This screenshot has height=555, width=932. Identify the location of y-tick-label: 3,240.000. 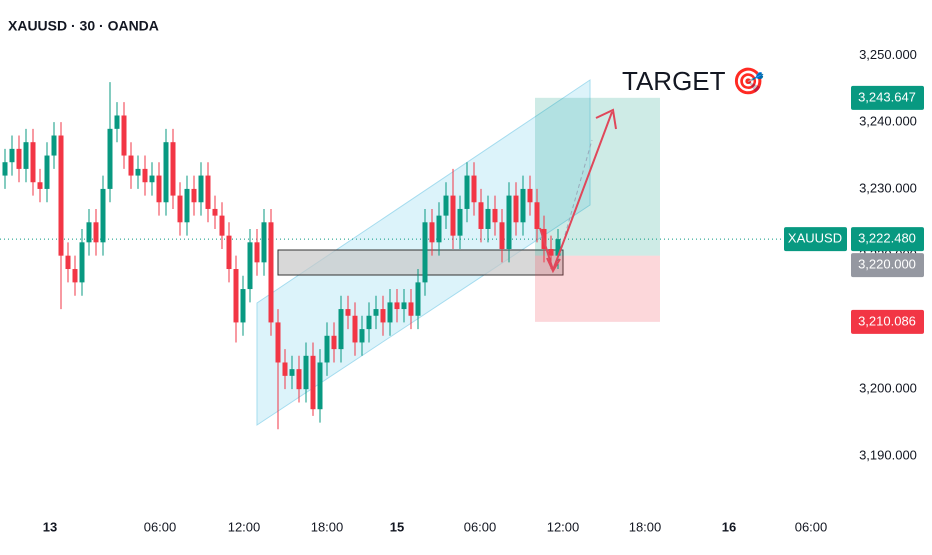
(888, 121).